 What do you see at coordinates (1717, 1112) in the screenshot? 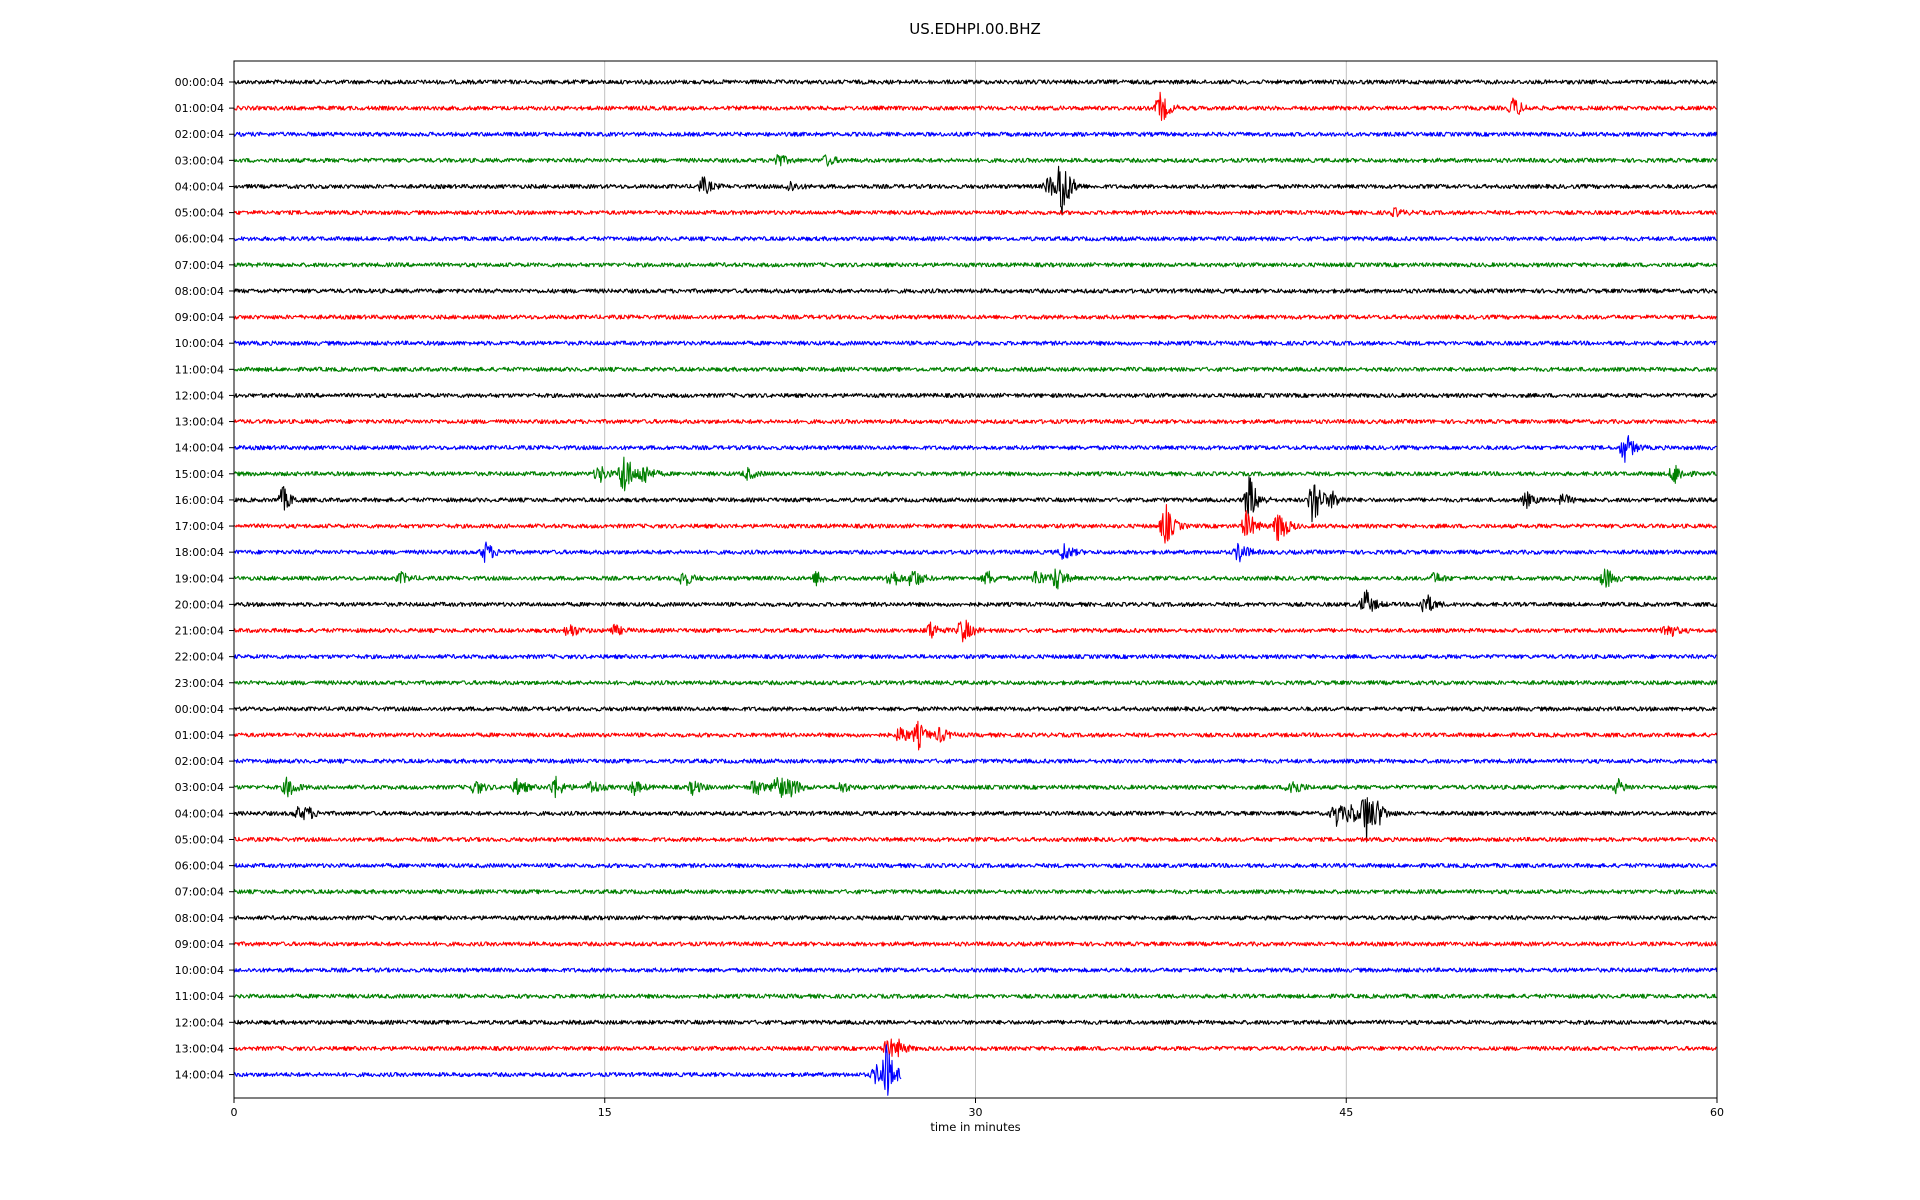
I see `x-tick-label: 60` at bounding box center [1717, 1112].